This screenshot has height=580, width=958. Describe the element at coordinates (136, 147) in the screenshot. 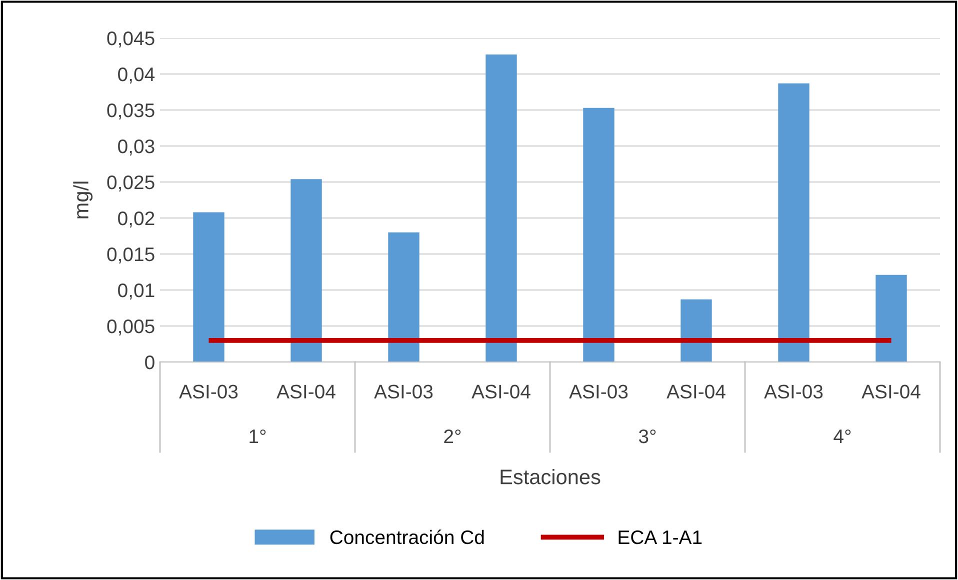

I see `y-tick-label: 0,03` at that location.